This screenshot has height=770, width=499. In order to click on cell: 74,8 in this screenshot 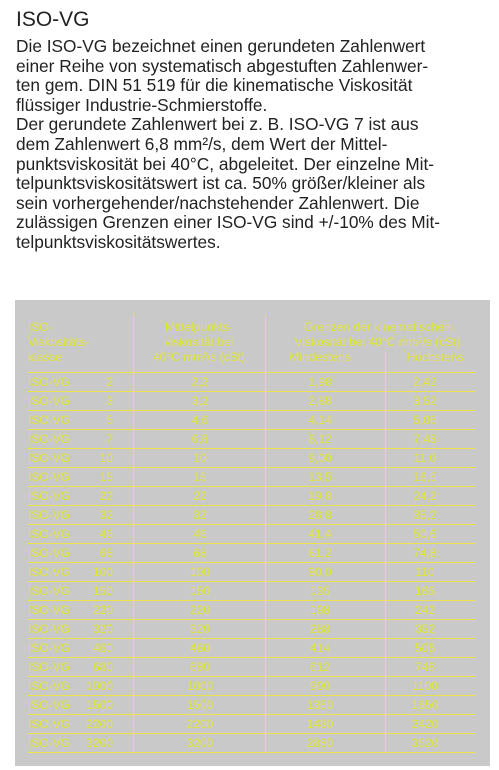, I will do `click(425, 553)`.